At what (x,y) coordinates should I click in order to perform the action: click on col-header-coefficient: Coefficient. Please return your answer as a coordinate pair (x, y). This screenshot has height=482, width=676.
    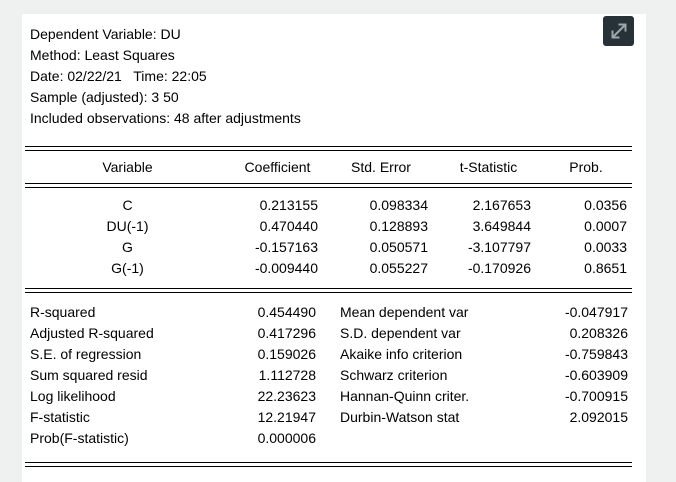
    Looking at the image, I should click on (277, 166).